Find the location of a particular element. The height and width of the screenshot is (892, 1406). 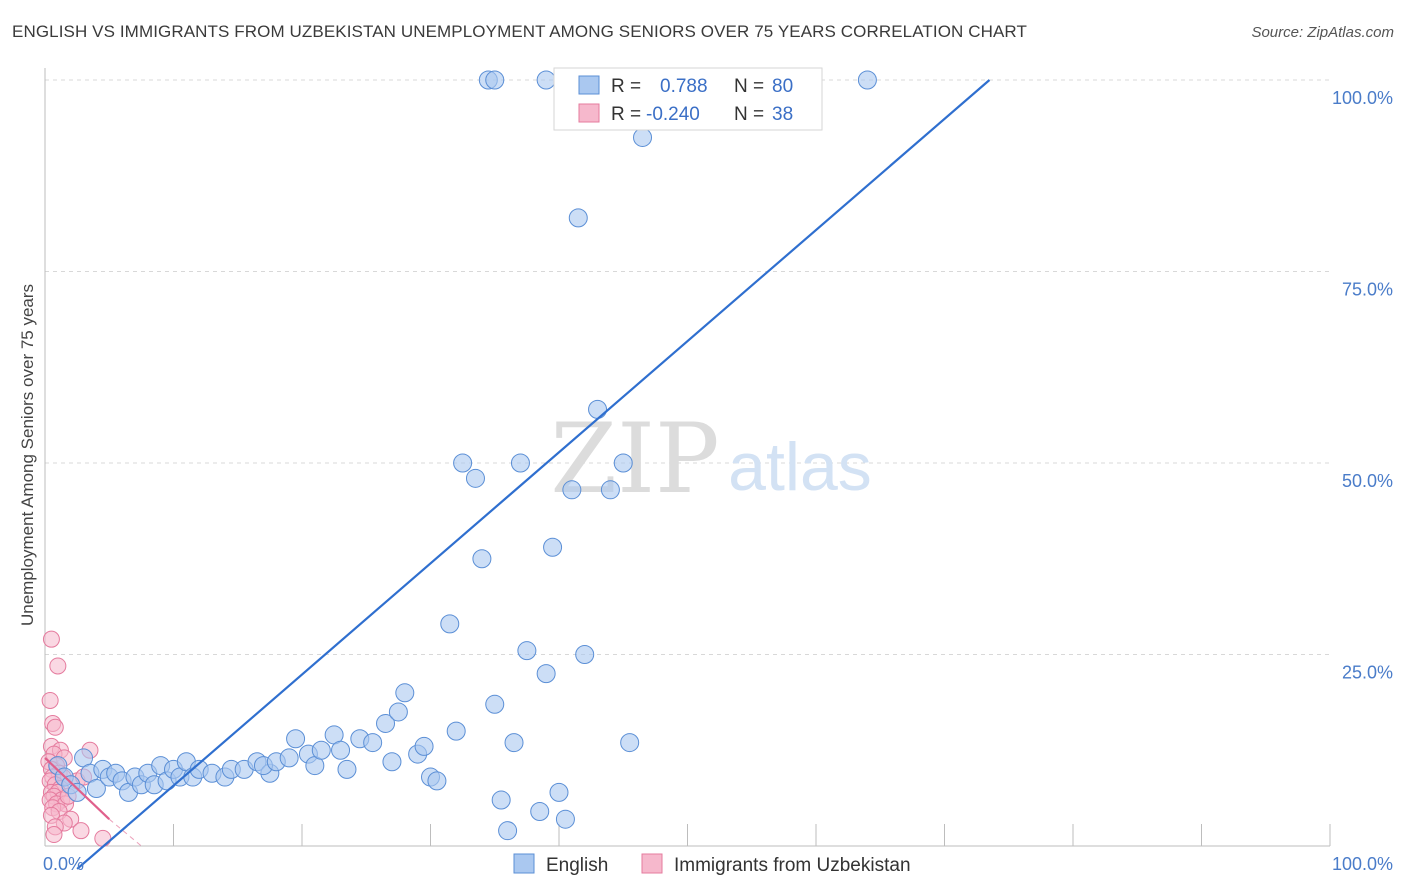

legend-swatch-english is located at coordinates (589, 85).